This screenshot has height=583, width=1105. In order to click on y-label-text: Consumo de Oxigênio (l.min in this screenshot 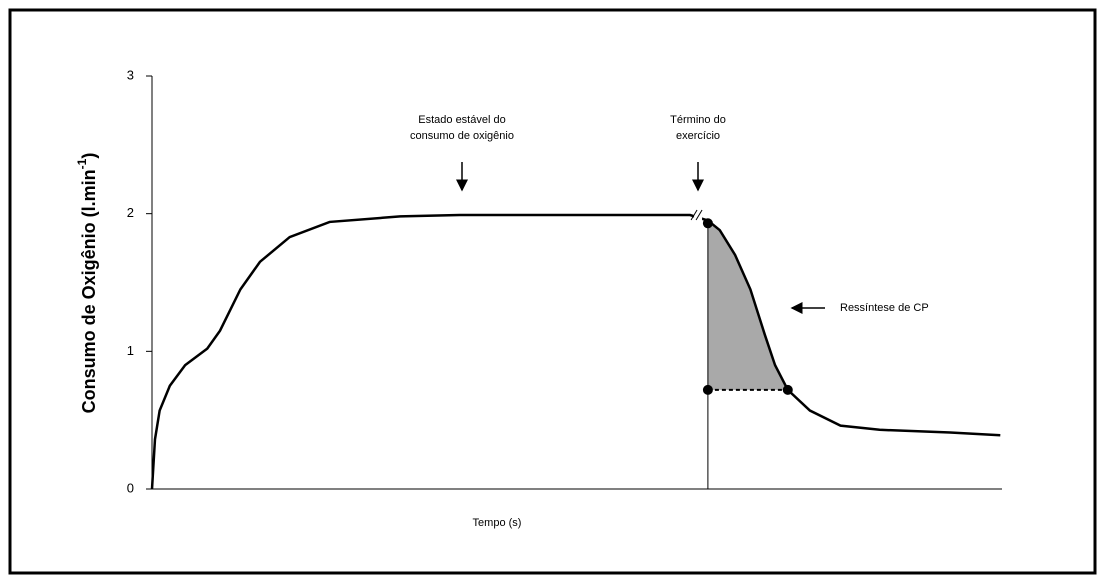, I will do `click(89, 291)`.